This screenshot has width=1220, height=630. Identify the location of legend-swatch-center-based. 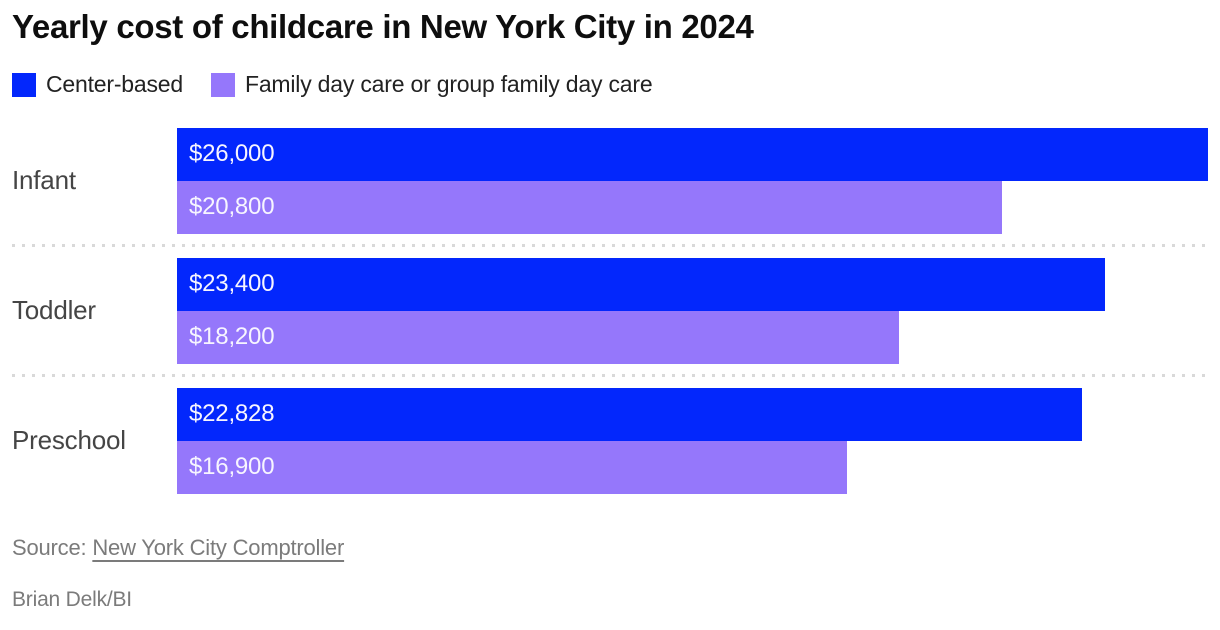
(24, 84).